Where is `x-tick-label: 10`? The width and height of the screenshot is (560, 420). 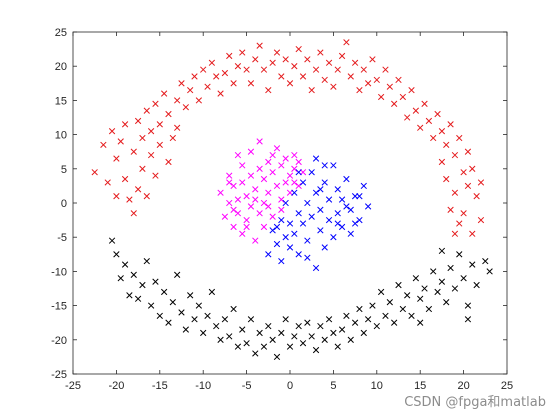 x-tick-label: 10 is located at coordinates (377, 386).